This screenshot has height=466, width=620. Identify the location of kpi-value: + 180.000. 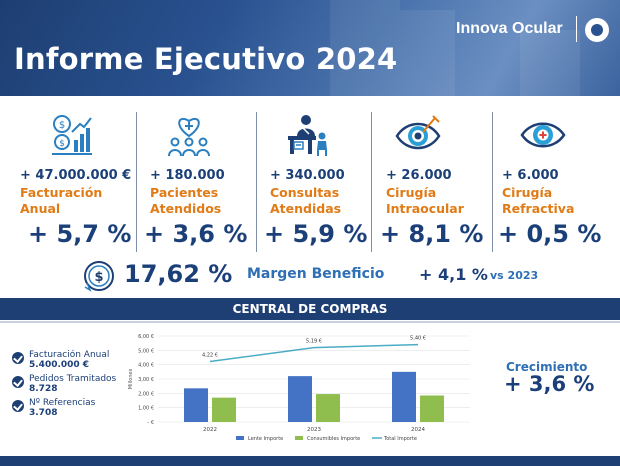
(187, 175).